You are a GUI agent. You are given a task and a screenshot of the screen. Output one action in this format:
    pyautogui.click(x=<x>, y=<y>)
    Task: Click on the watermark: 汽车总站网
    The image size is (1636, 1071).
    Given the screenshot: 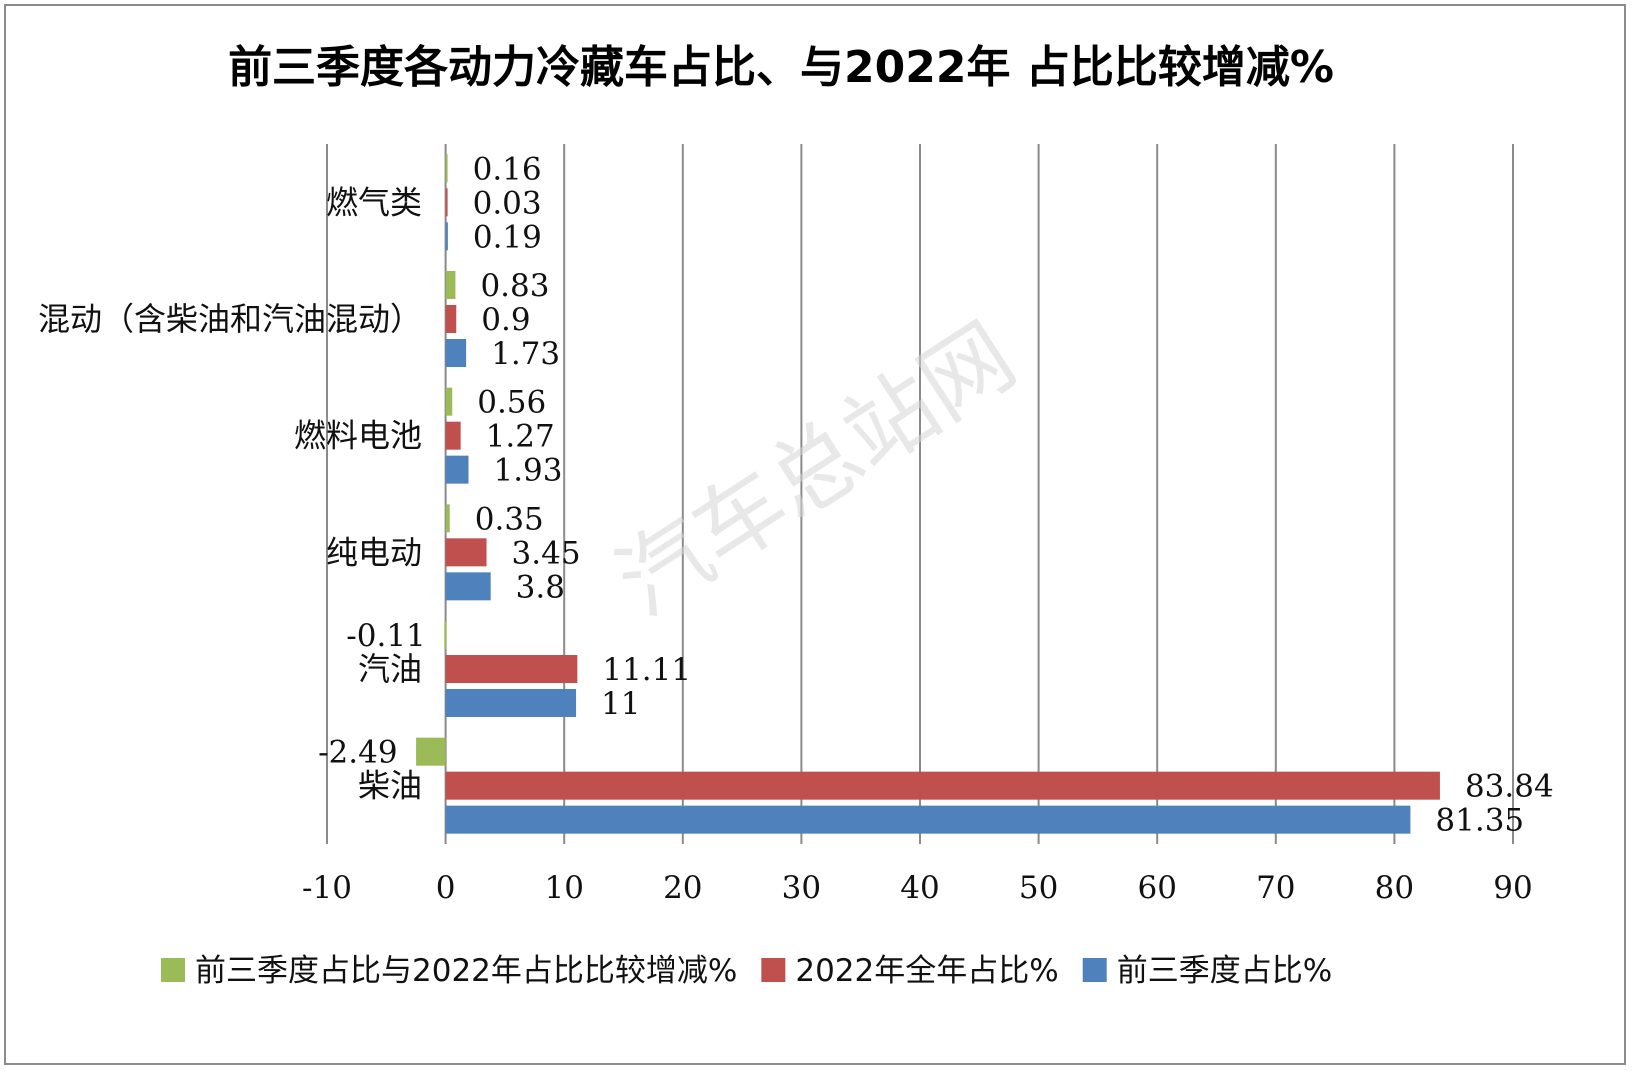 What is the action you would take?
    pyautogui.click(x=816, y=469)
    